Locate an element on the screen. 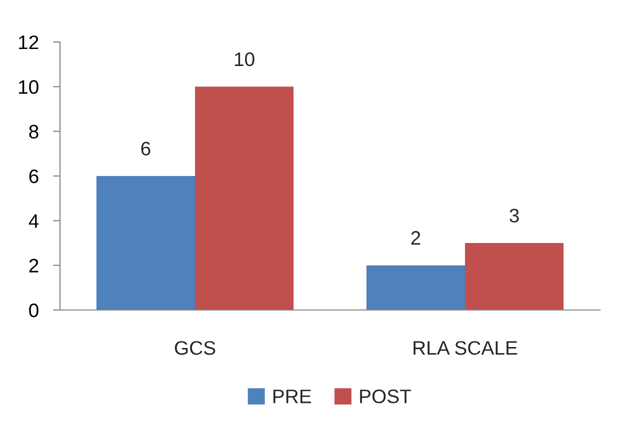  data-label: 6 is located at coordinates (145, 149).